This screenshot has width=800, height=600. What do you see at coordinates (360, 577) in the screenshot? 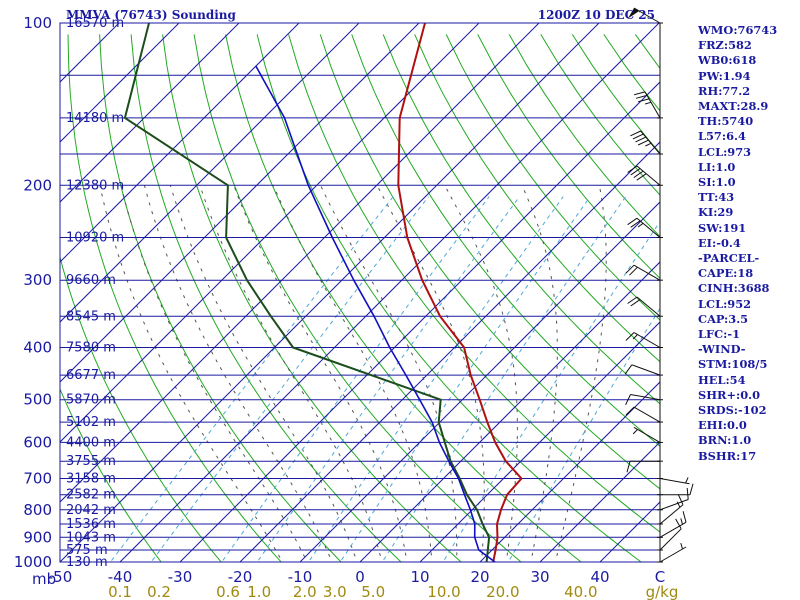
I see `temperature-tick-label: 0` at bounding box center [360, 577].